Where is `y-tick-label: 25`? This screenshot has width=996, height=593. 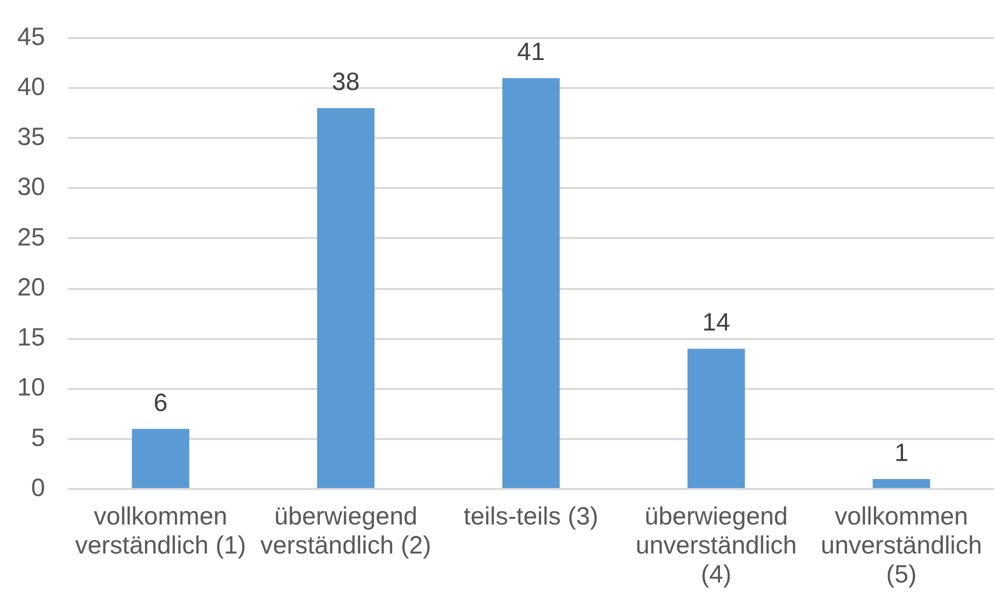 y-tick-label: 25 is located at coordinates (31, 237).